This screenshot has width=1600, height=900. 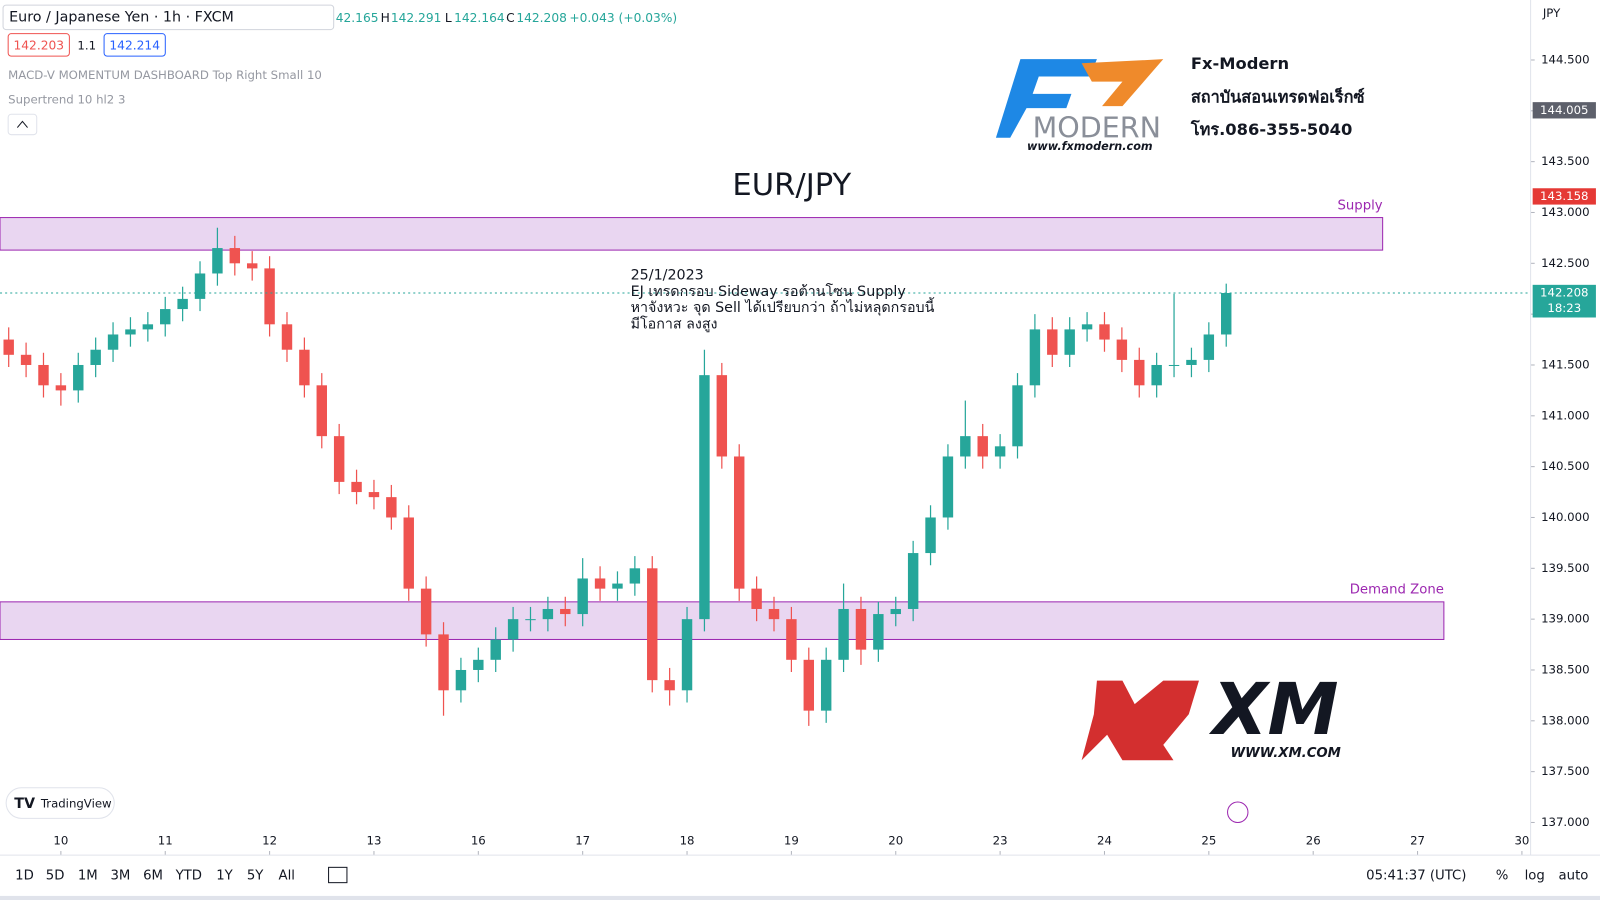 What do you see at coordinates (1565, 59) in the screenshot?
I see `y-tick-label: 144.500` at bounding box center [1565, 59].